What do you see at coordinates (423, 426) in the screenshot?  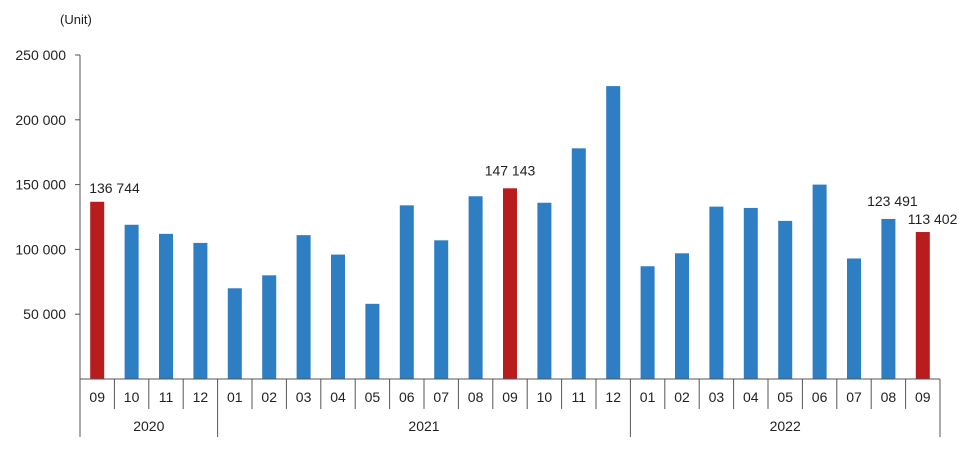 I see `year-label: 2021` at bounding box center [423, 426].